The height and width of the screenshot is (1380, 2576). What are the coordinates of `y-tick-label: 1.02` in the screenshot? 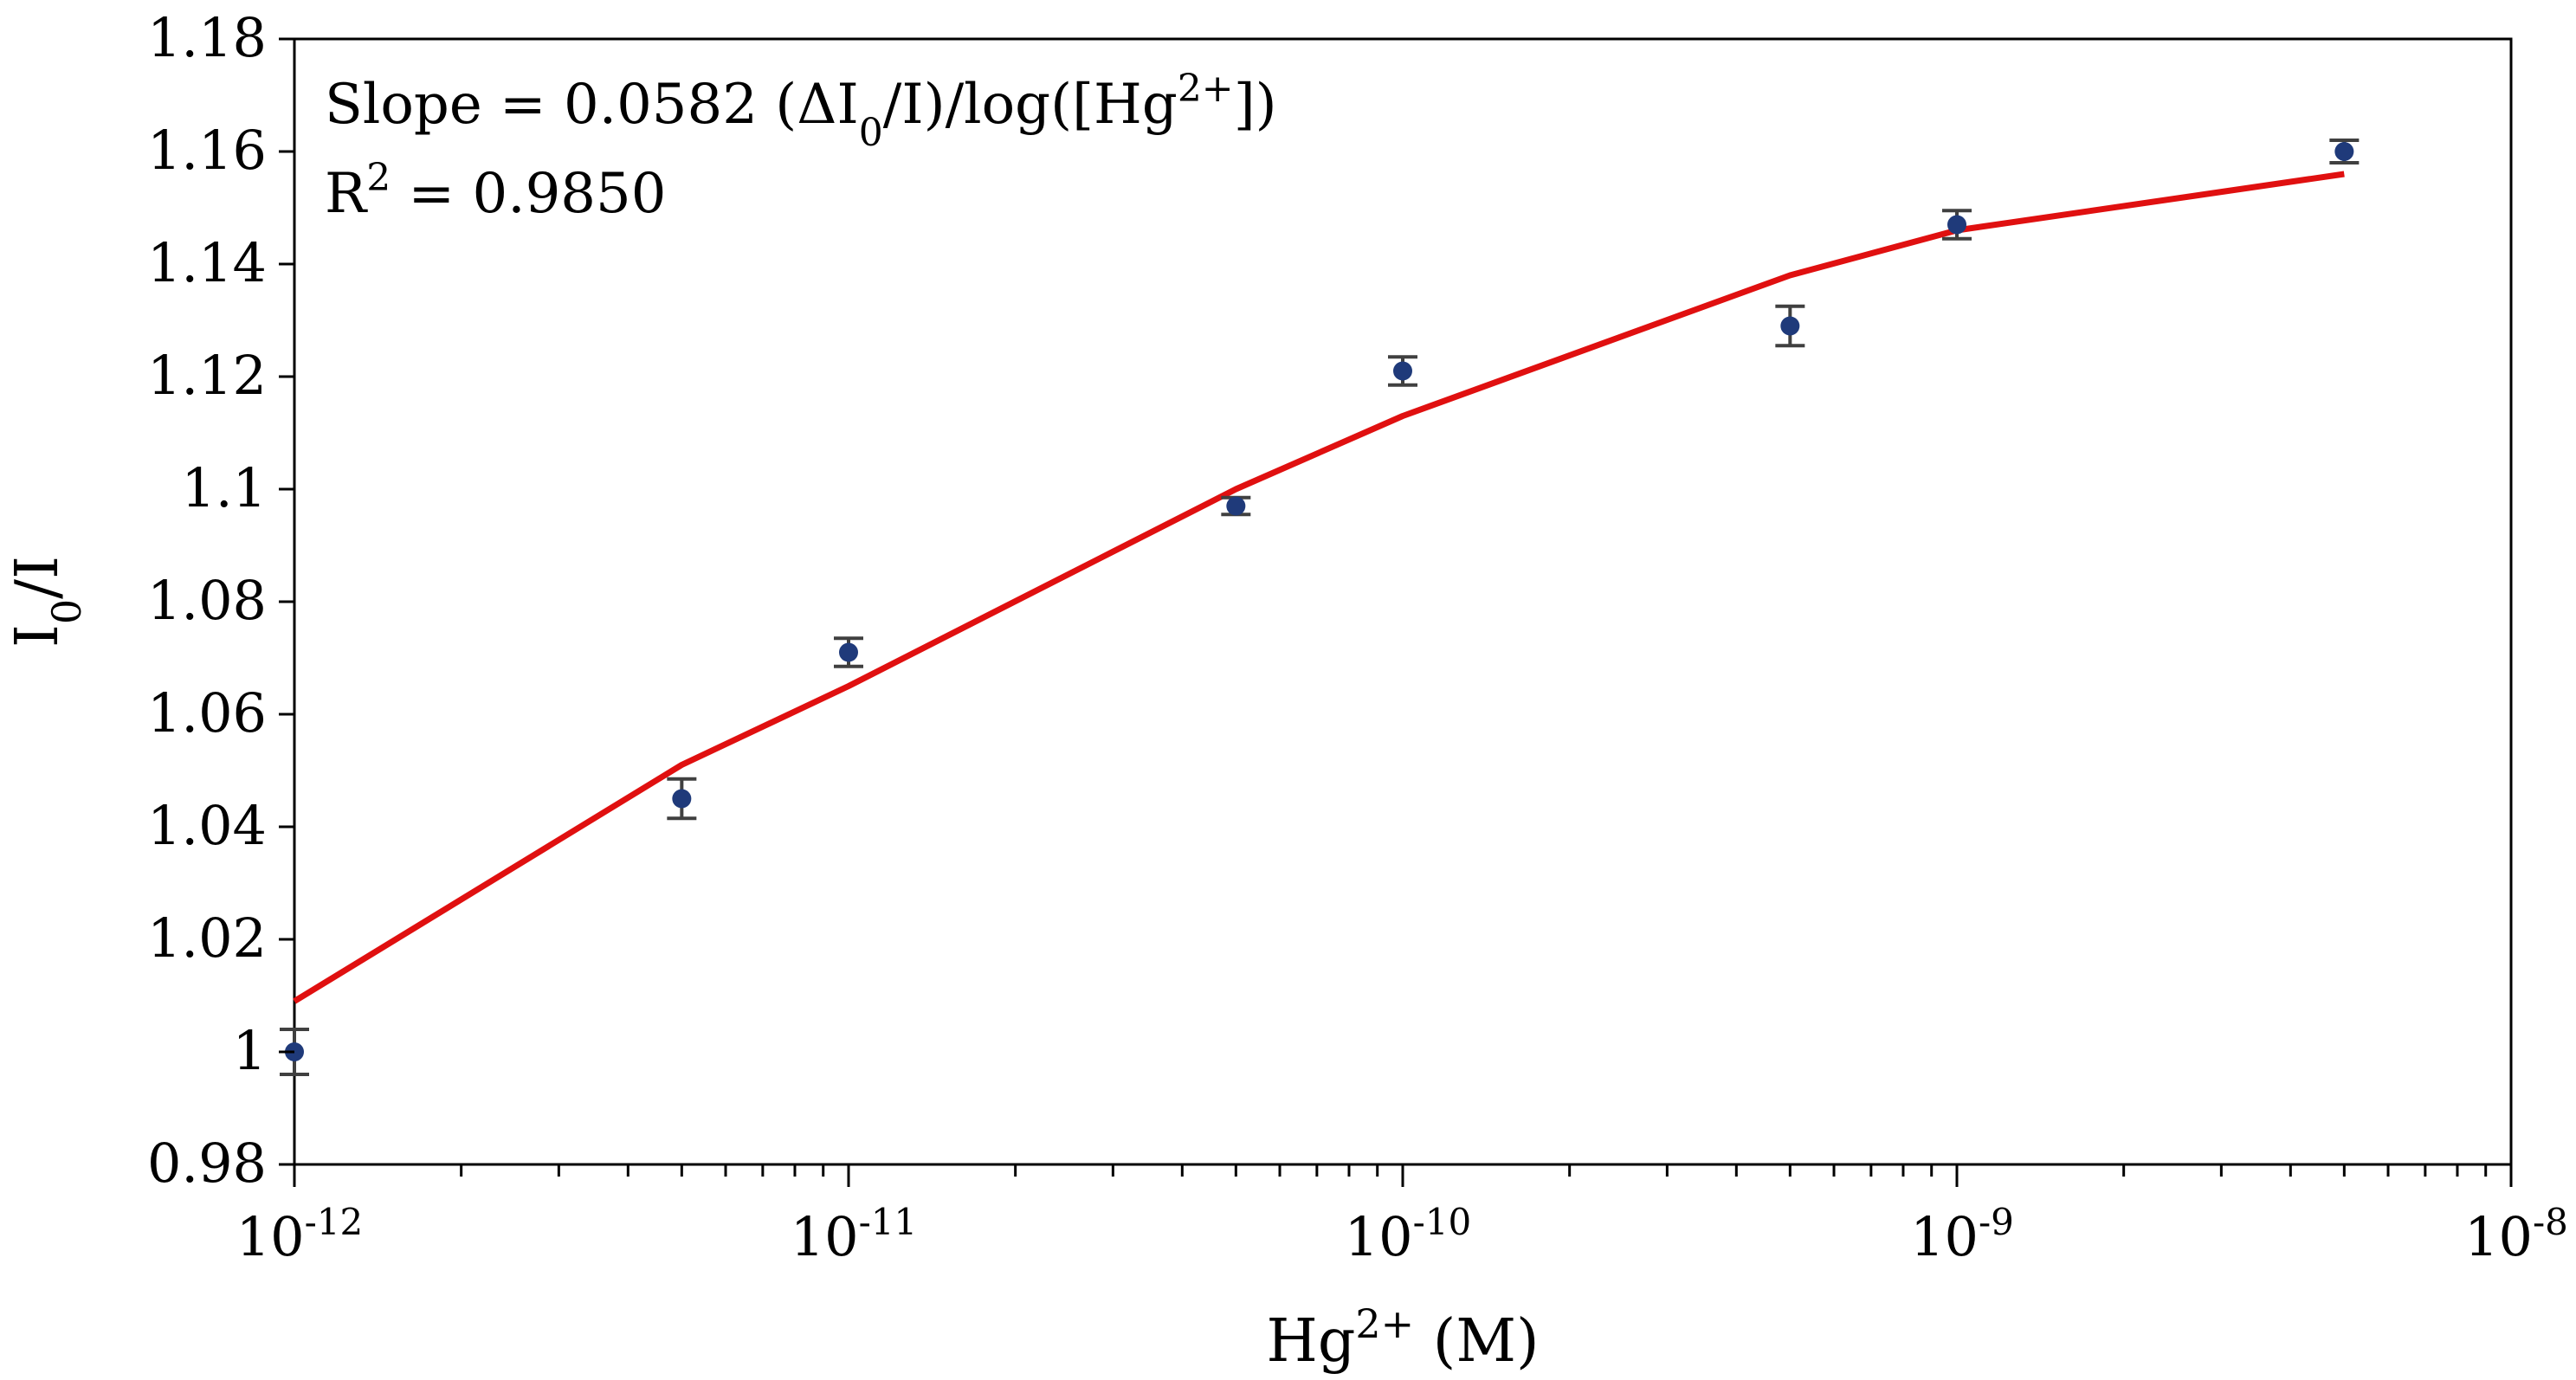 It's located at (207, 938).